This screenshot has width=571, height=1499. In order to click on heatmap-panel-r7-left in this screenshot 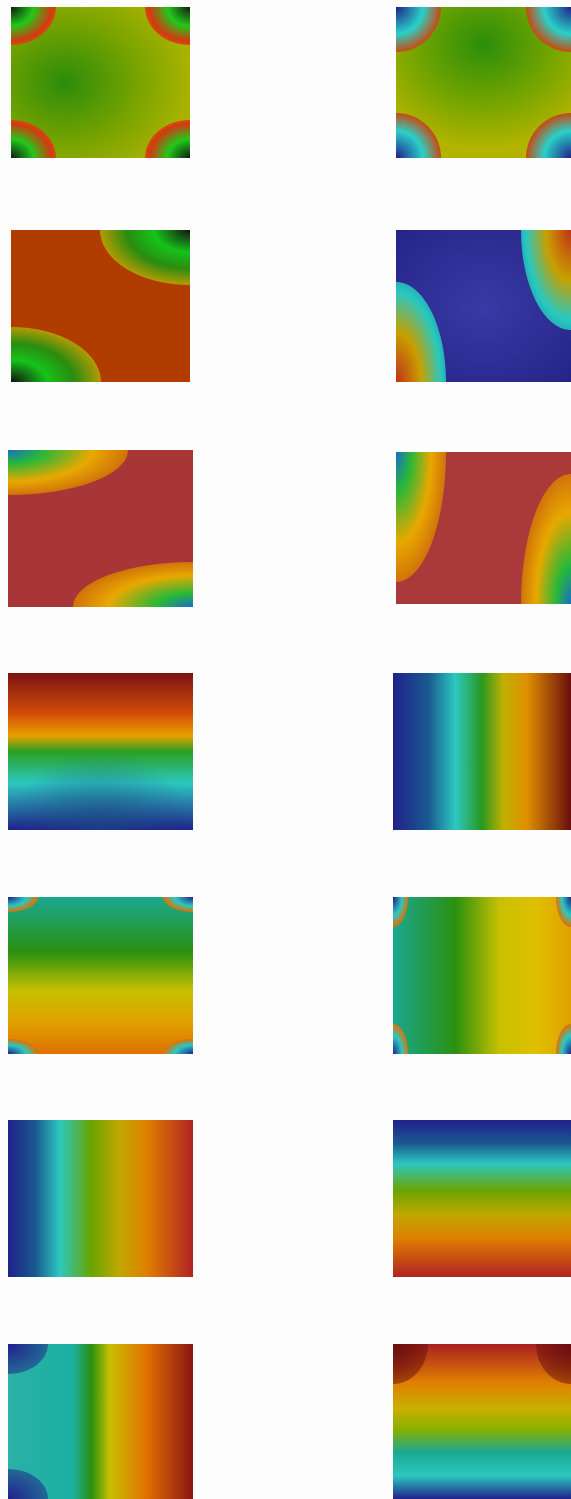, I will do `click(100, 1421)`.